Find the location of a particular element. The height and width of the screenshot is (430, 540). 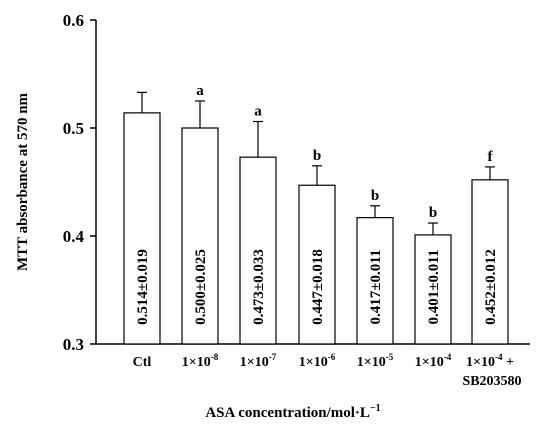

bar-value-label: 0.401±0.011 is located at coordinates (434, 287).